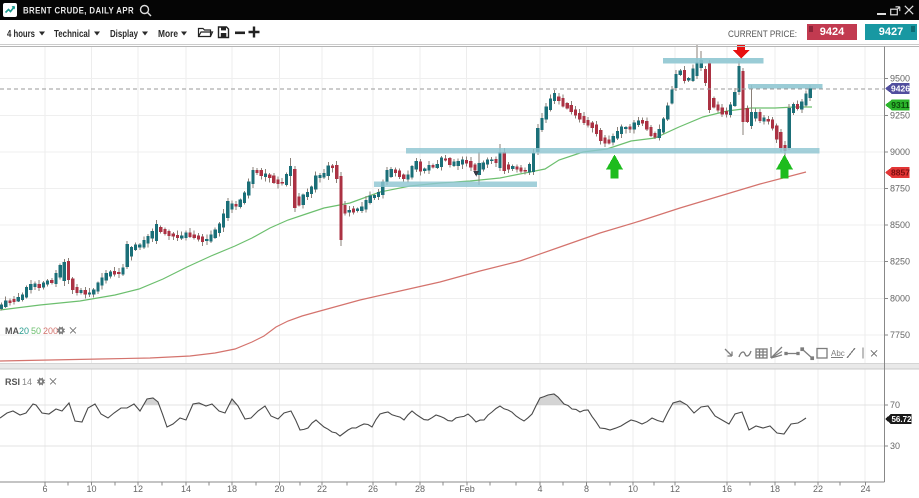 The height and width of the screenshot is (498, 919). What do you see at coordinates (50, 331) in the screenshot?
I see `svg-text: 200` at bounding box center [50, 331].